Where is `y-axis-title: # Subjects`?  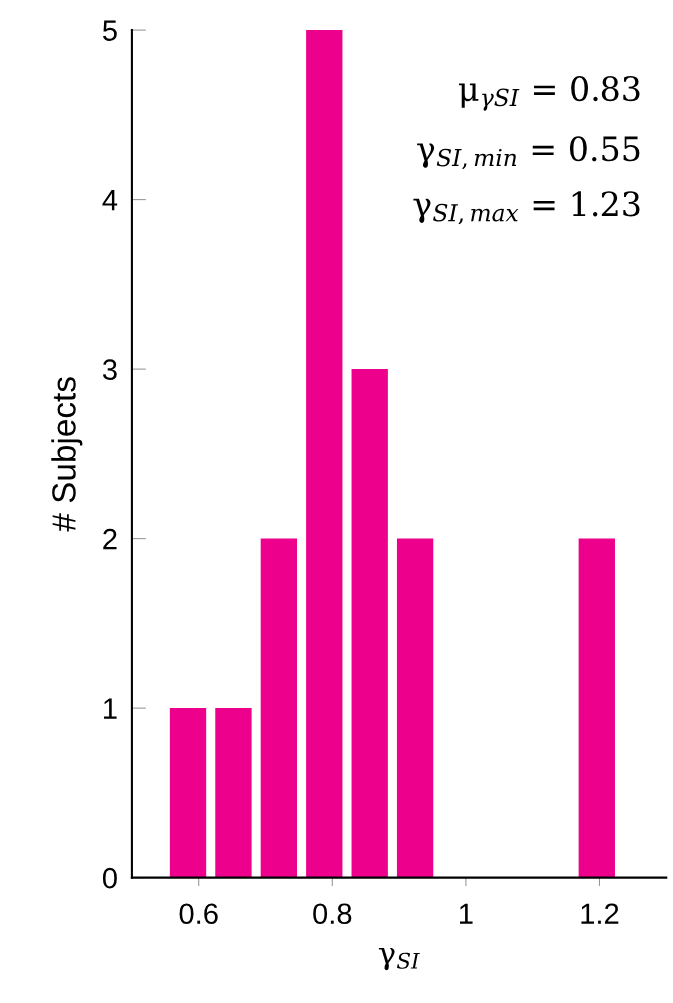 y-axis-title: # Subjects is located at coordinates (67, 454).